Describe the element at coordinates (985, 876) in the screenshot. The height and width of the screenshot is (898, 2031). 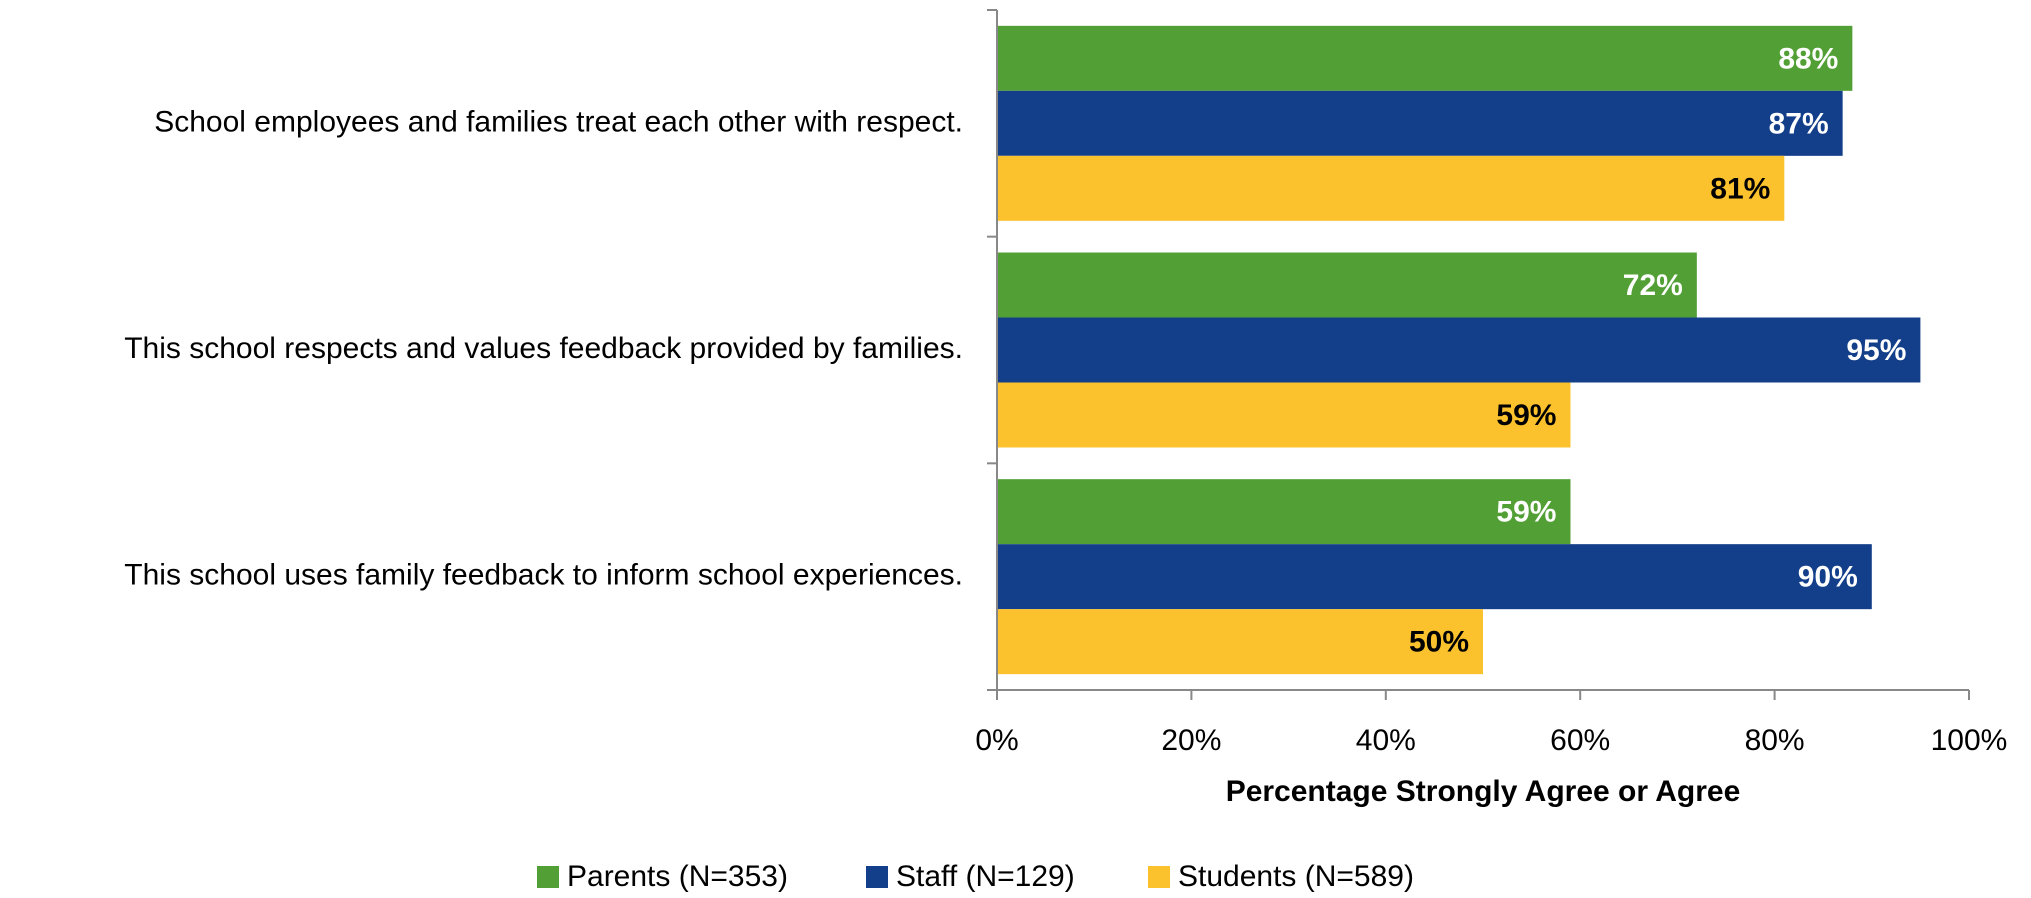
I see `legend-label: Staff (N=129)` at that location.